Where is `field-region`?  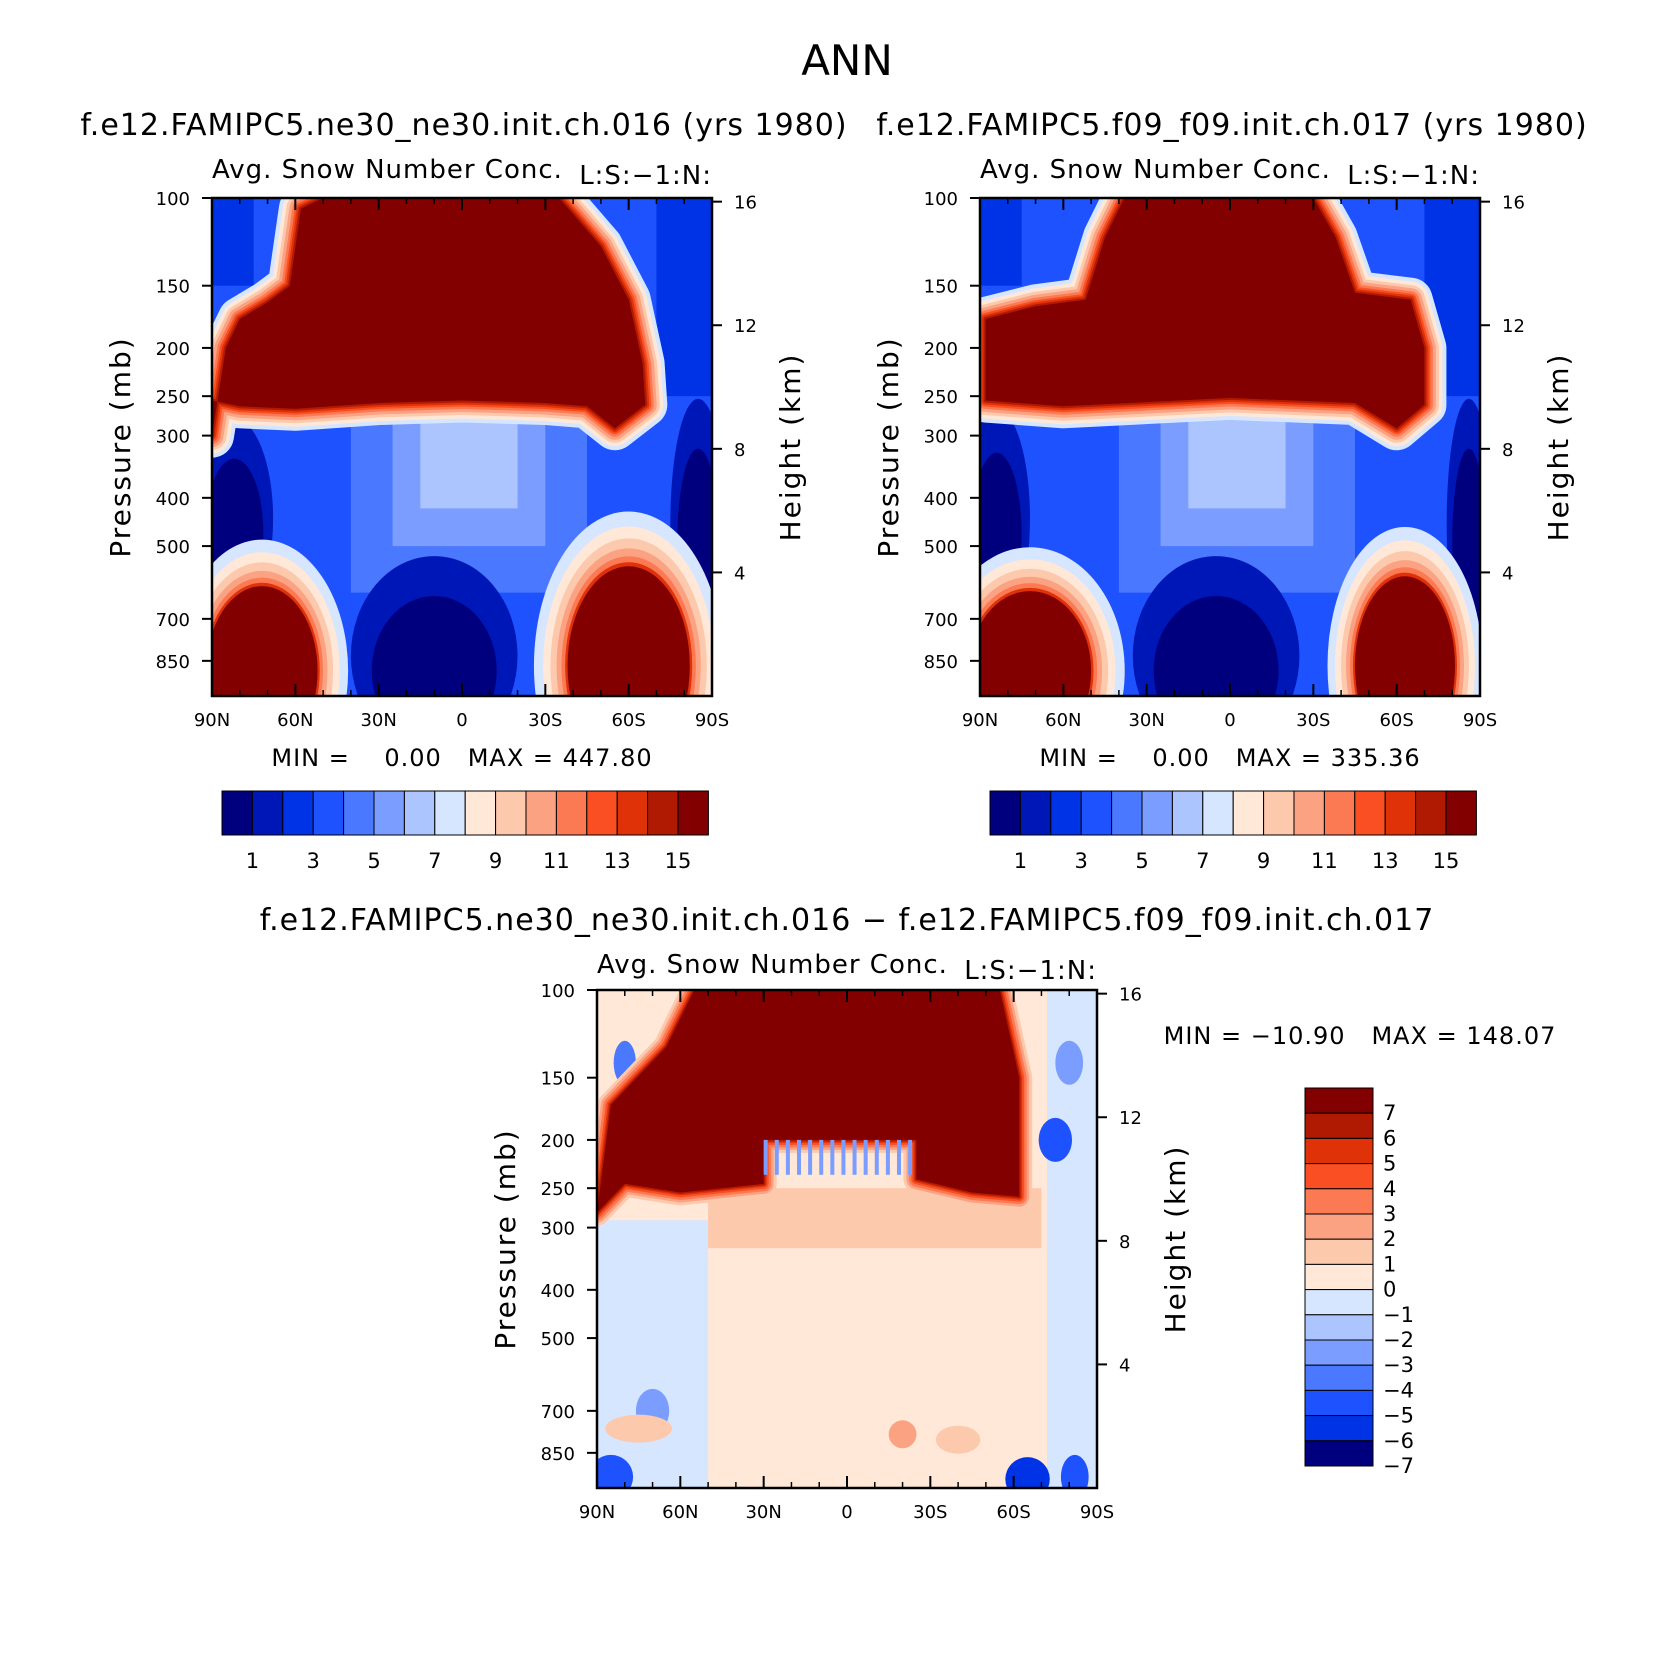
field-region is located at coordinates (434, 645).